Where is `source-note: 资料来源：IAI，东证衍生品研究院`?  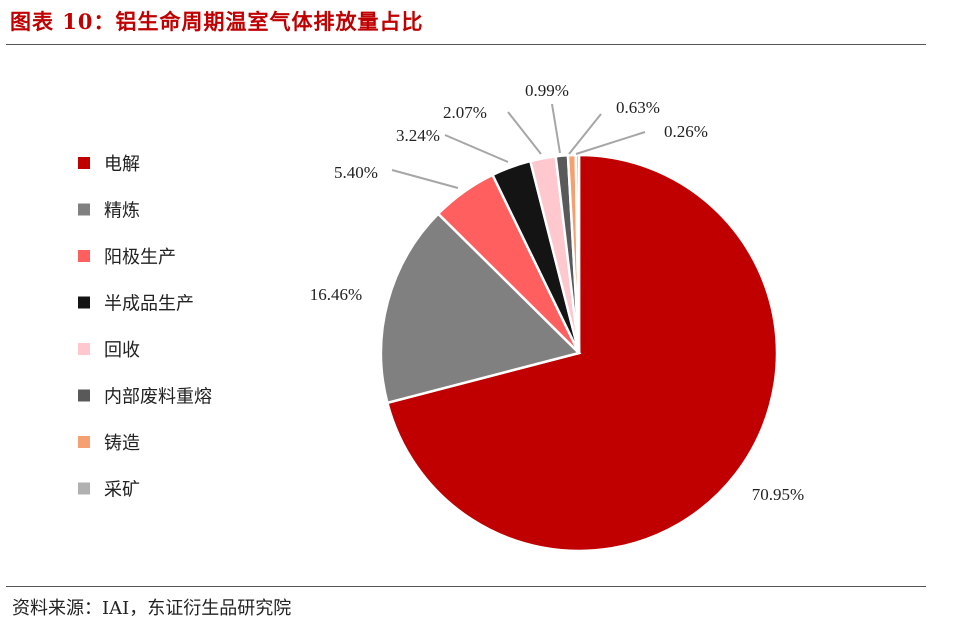
source-note: 资料来源：IAI，东证衍生品研究院 is located at coordinates (152, 608).